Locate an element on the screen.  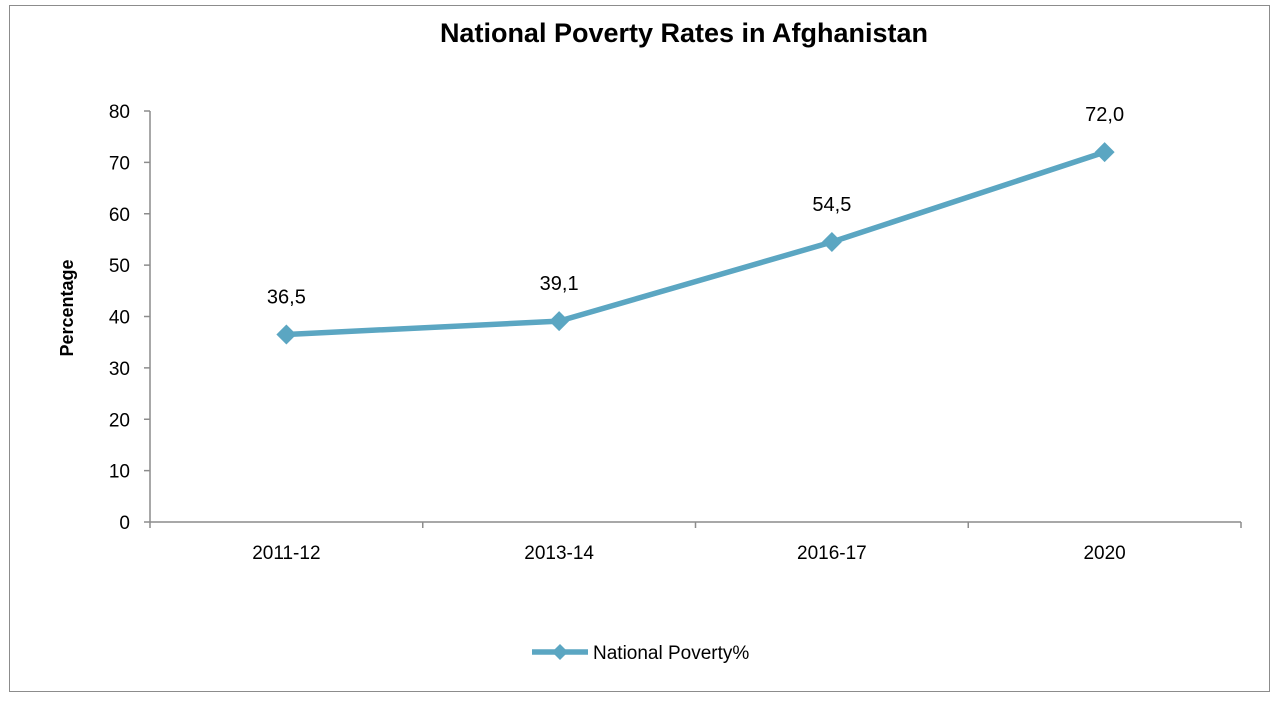
y-tick-label: 50 is located at coordinates (119, 266).